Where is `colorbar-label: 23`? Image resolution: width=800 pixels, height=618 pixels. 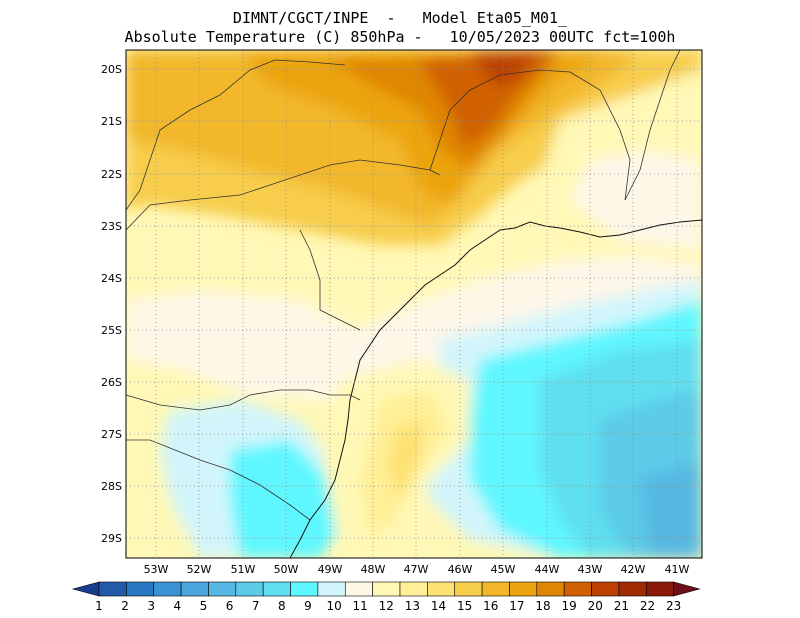 colorbar-label: 23 is located at coordinates (673, 606).